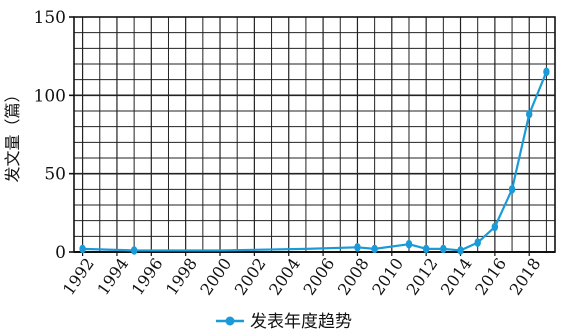  Describe the element at coordinates (318, 276) in the screenshot. I see `x-tick-label: 2006` at that location.